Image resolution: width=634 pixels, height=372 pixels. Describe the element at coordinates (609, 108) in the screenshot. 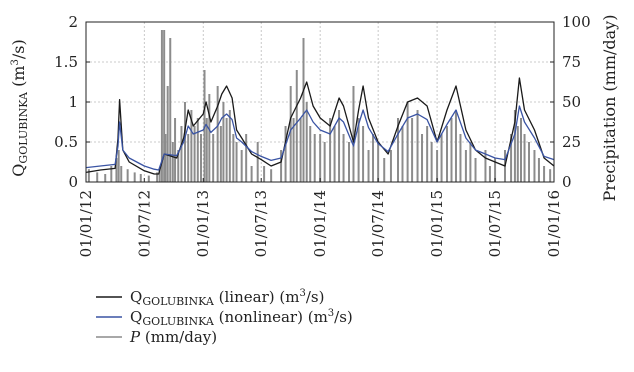

I see `y-axis-right-title: Precipitation (mm/day)` at that location.